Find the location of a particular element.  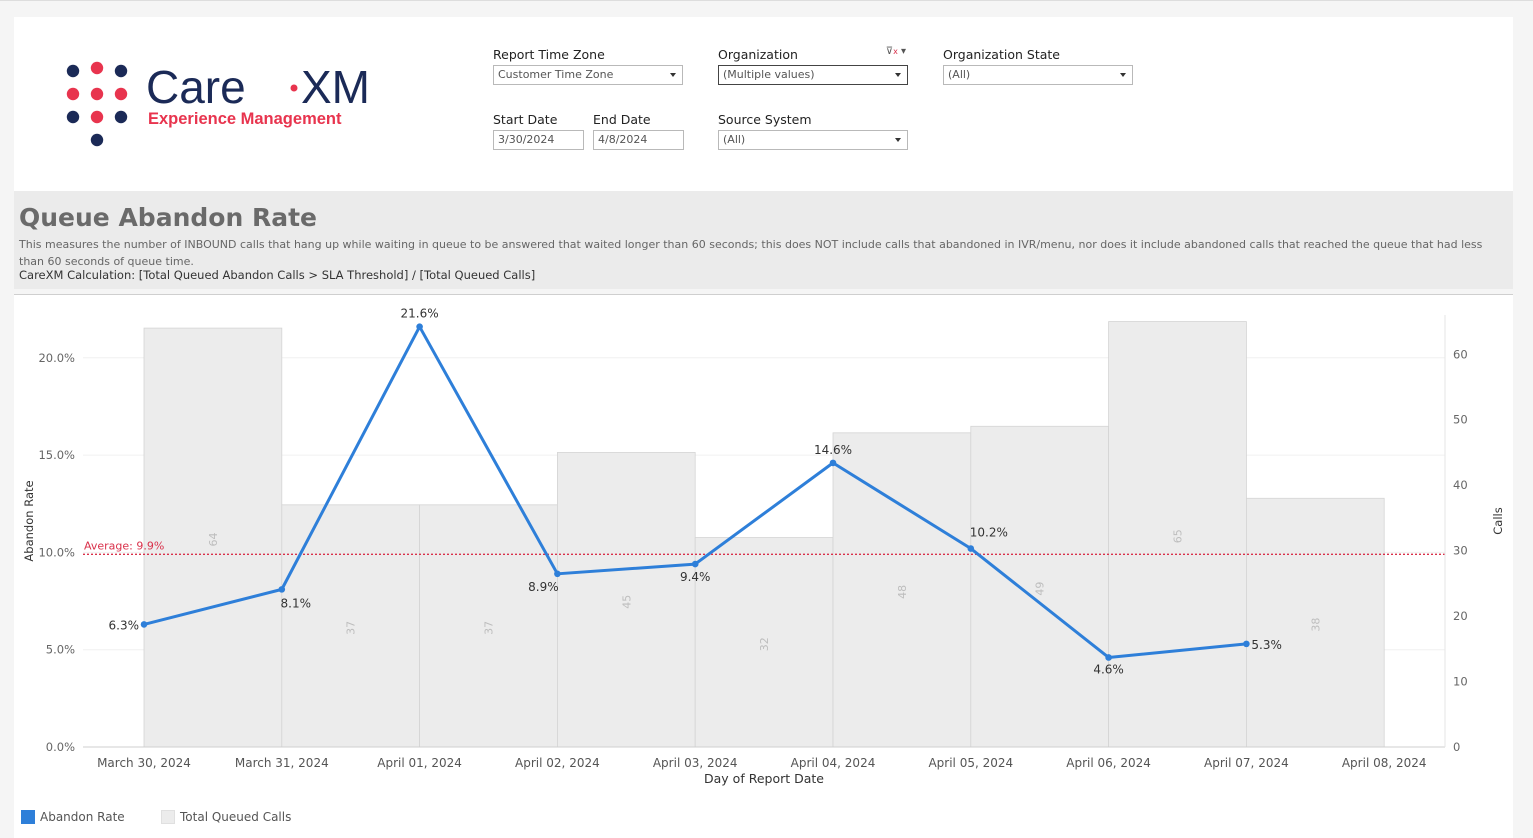

x-tick-label: April 04, 2024 is located at coordinates (833, 763).